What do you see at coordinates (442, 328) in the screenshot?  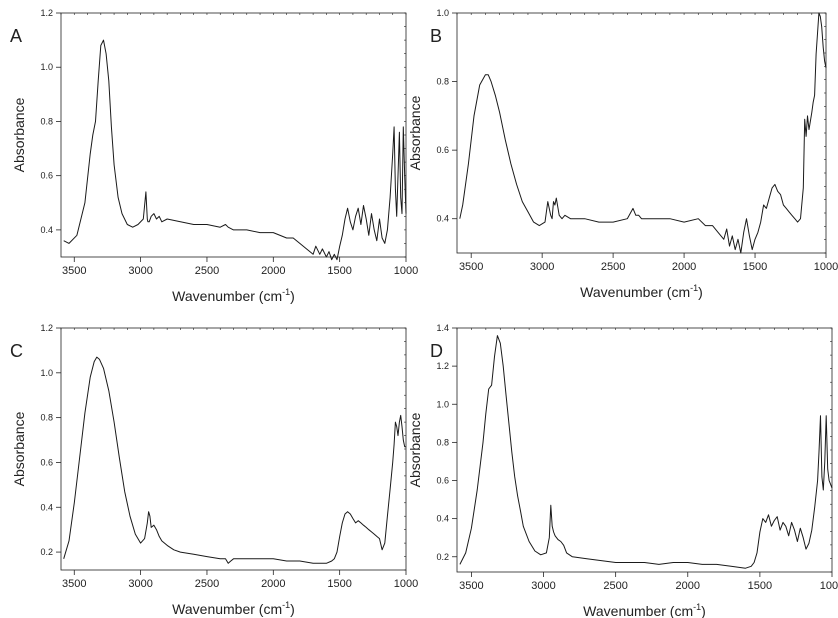 I see `y-tick-label: 1.4` at bounding box center [442, 328].